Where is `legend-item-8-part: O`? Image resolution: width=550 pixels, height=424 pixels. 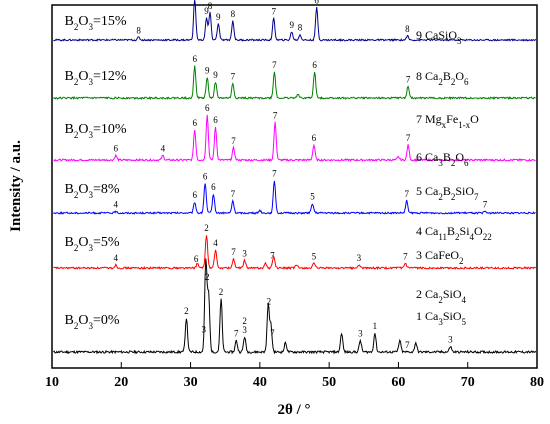 legend-item-8-part: O is located at coordinates (459, 76).